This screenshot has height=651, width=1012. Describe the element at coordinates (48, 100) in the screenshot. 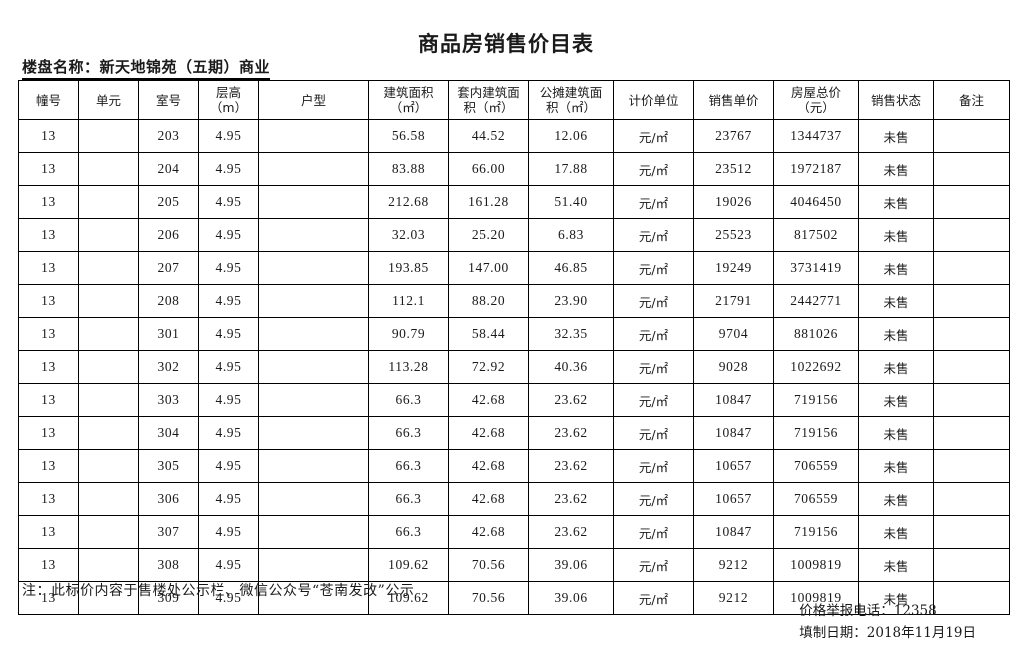

I see `column-header-label: 幢号` at that location.